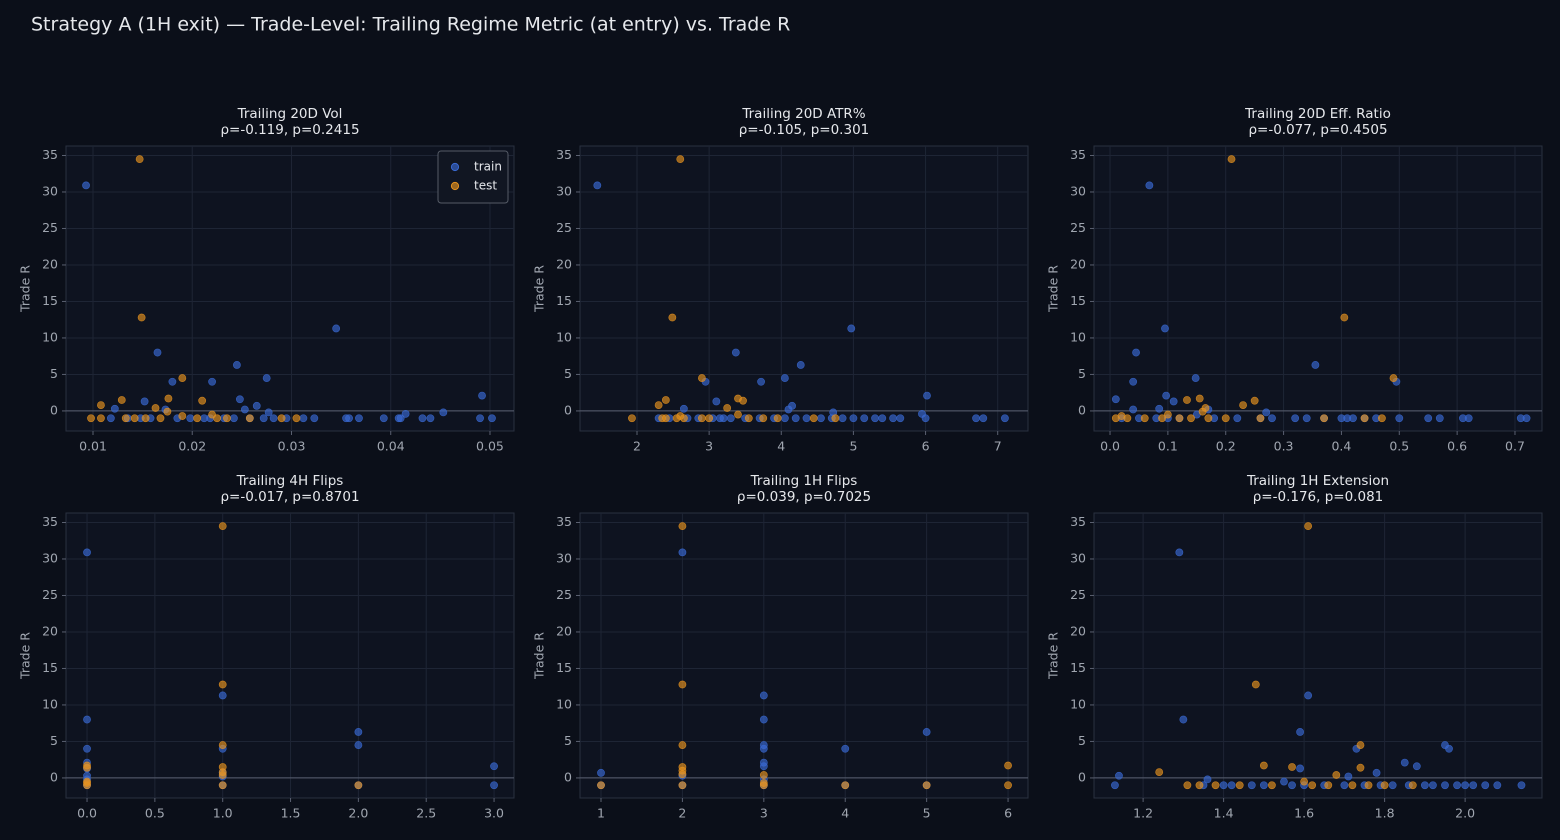  What do you see at coordinates (93, 446) in the screenshot?
I see `x-tick-label: 0.01` at bounding box center [93, 446].